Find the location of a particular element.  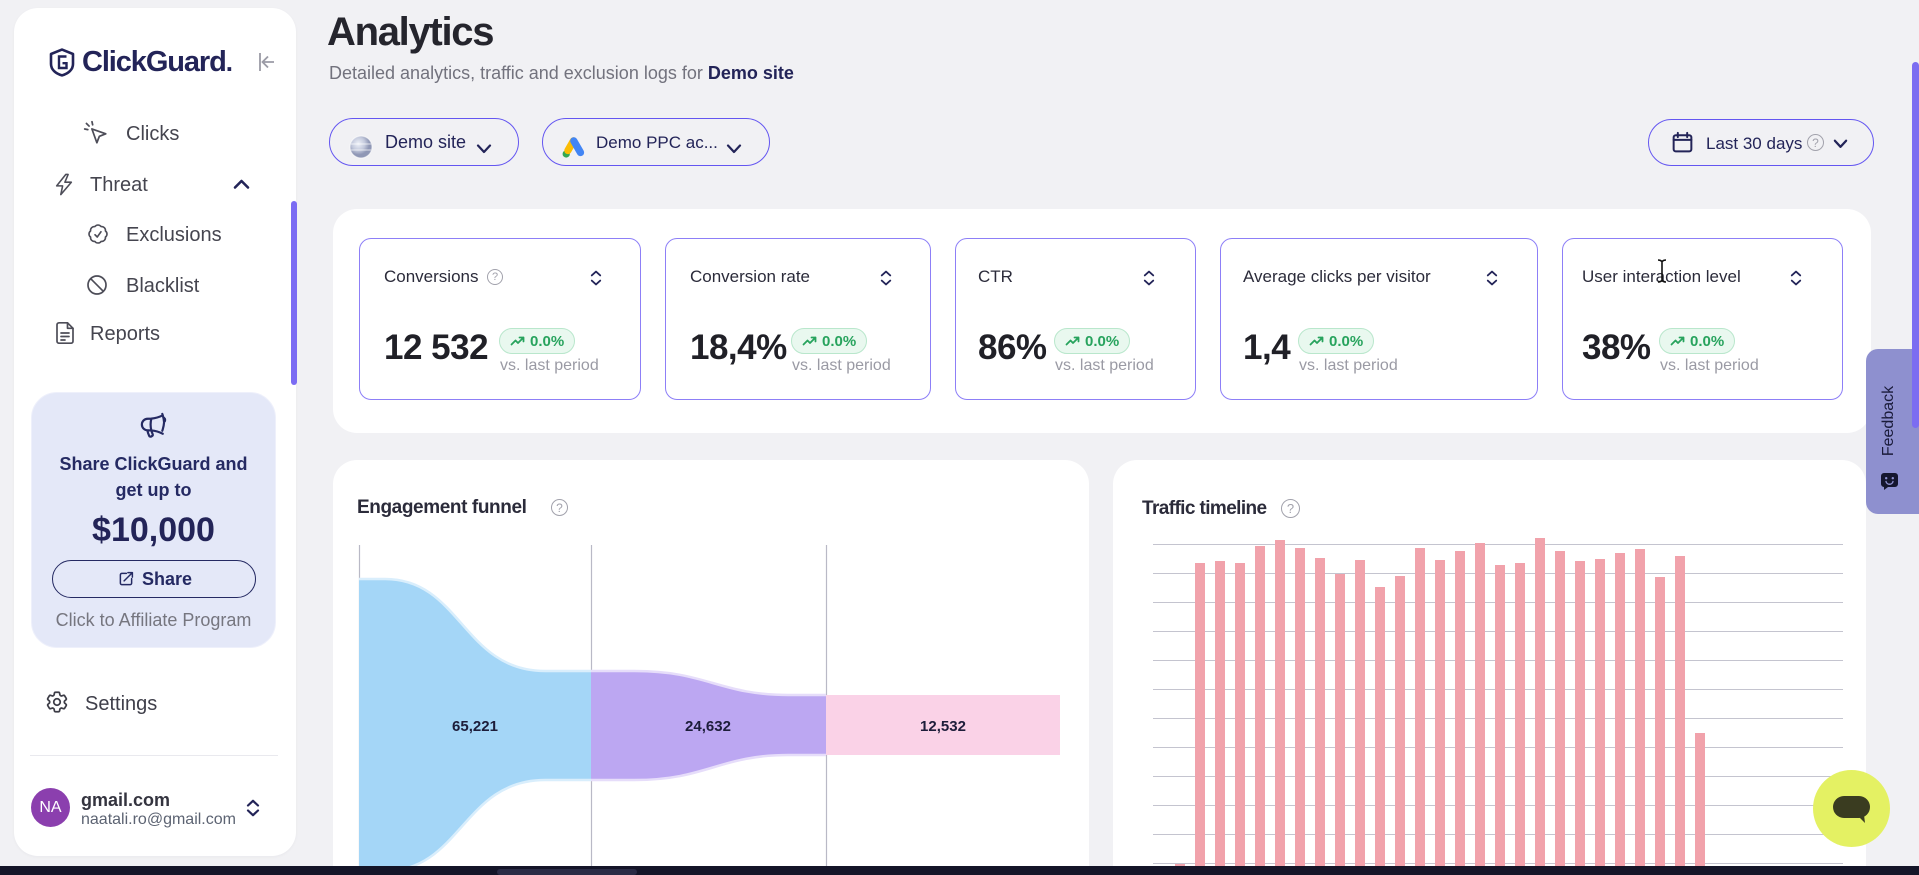

svg-text: 65,221 is located at coordinates (475, 726).